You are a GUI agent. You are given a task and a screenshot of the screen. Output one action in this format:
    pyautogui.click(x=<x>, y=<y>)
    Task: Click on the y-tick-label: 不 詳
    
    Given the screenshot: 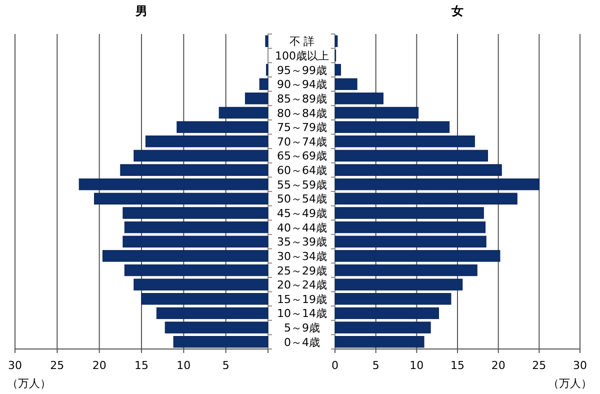 What is the action you would take?
    pyautogui.click(x=302, y=41)
    